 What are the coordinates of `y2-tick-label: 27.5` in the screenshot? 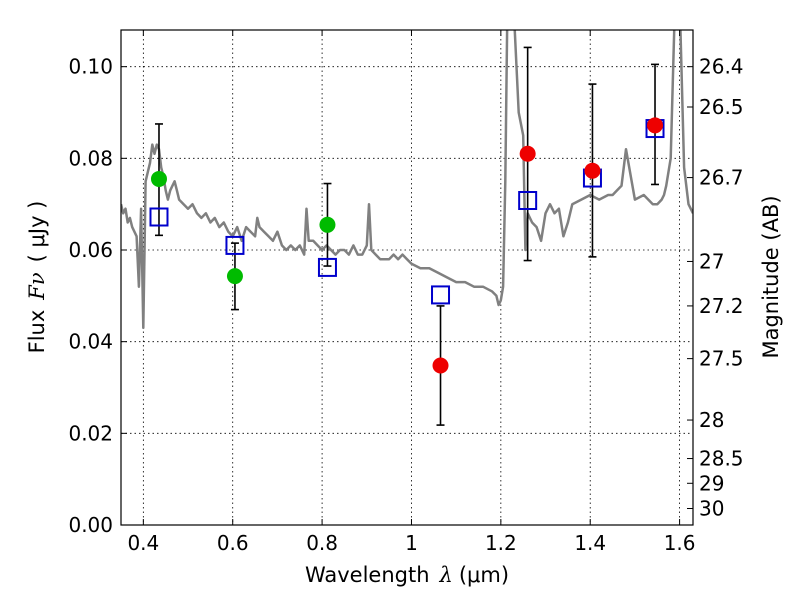 It's located at (721, 359).